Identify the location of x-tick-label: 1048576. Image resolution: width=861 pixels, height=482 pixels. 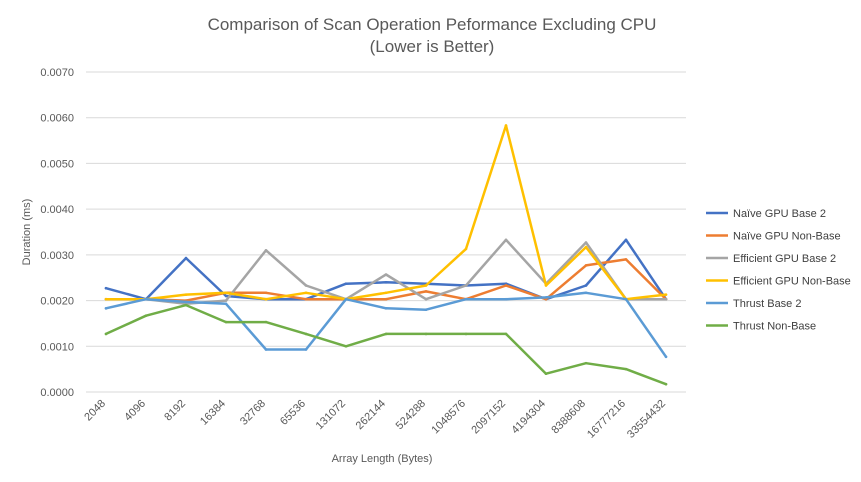
(448, 417).